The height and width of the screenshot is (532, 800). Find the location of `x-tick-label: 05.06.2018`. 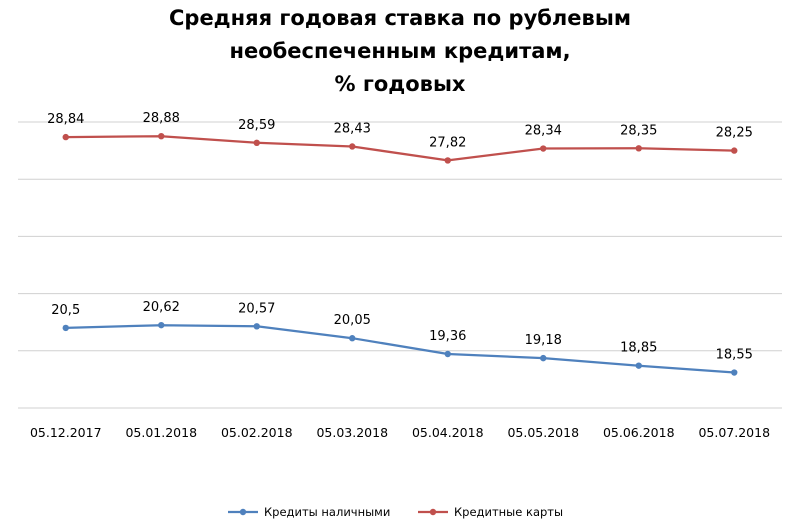

x-tick-label: 05.06.2018 is located at coordinates (639, 432).